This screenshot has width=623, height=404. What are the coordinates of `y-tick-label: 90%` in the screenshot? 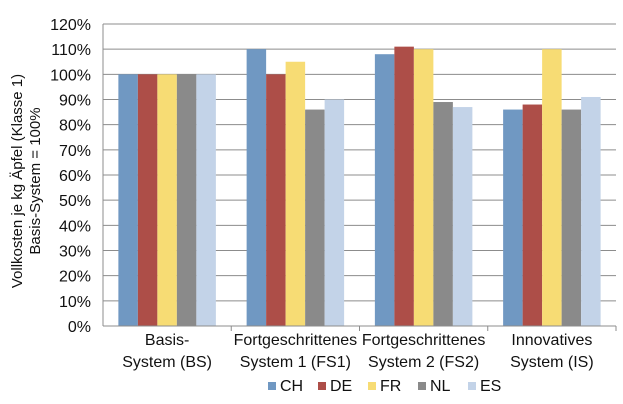 It's located at (75, 101).